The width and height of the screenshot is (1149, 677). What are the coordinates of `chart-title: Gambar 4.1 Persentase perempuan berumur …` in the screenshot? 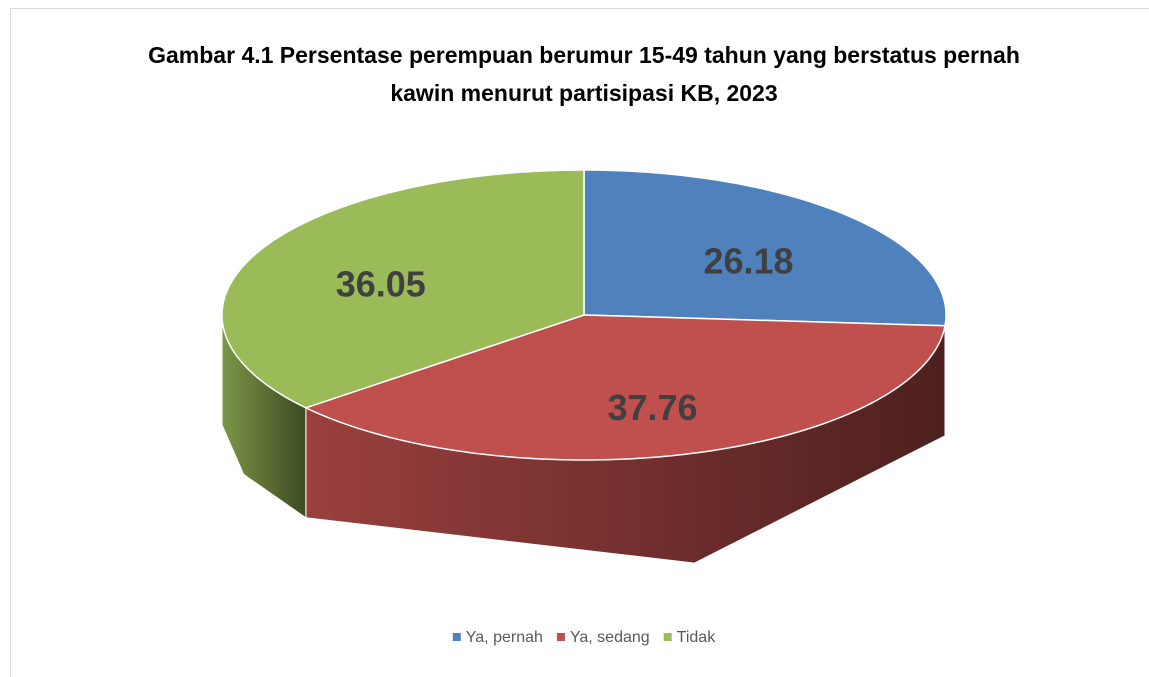 It's located at (584, 74).